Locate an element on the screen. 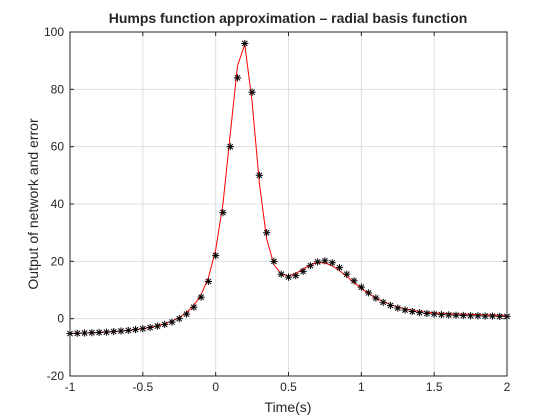 The width and height of the screenshot is (560, 420). y-tick-label: -20 is located at coordinates (56, 376).